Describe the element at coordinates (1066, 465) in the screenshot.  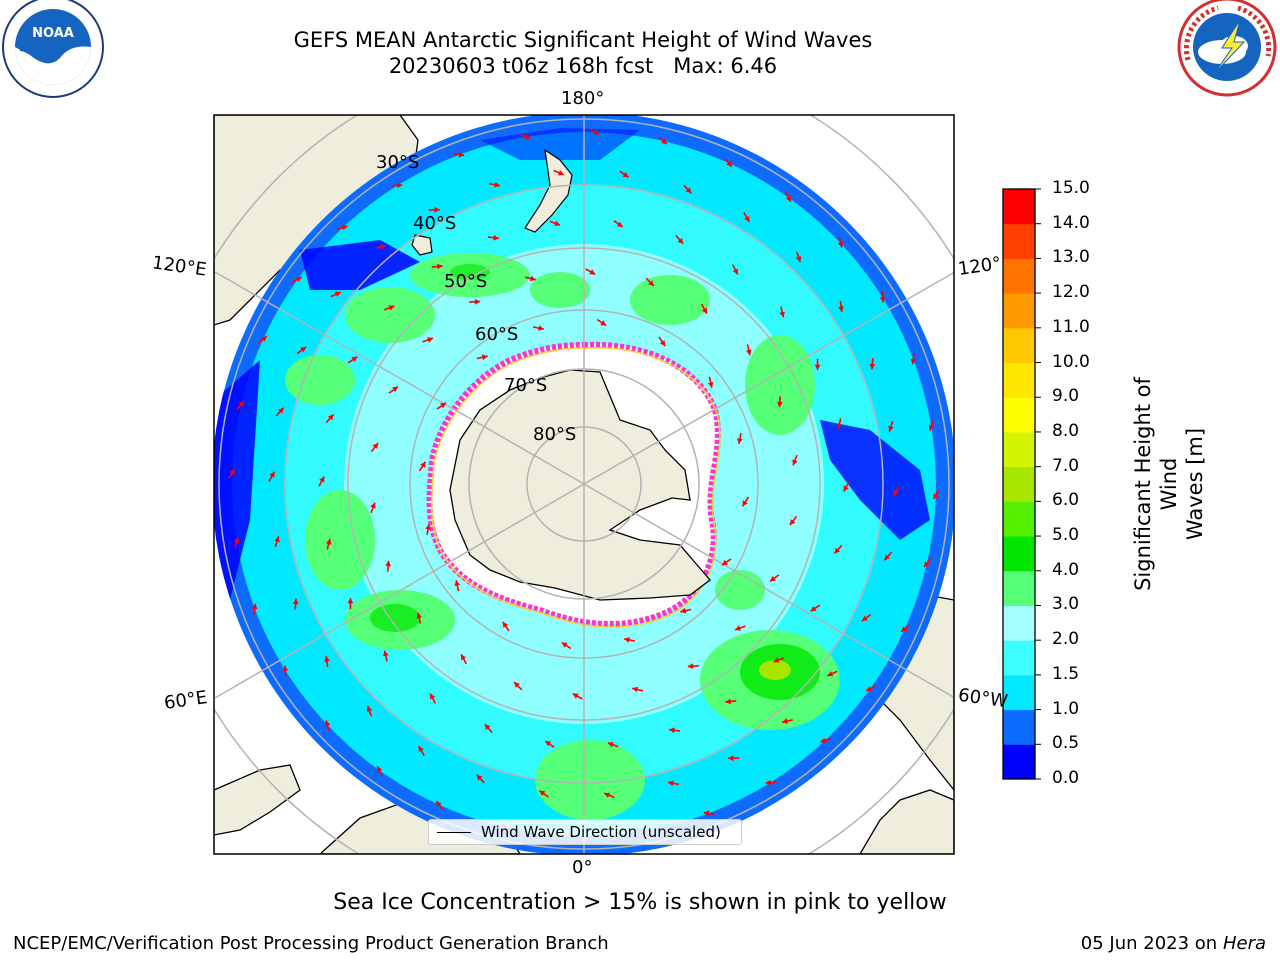
I see `colorbar-tick-label: 7.0` at that location.